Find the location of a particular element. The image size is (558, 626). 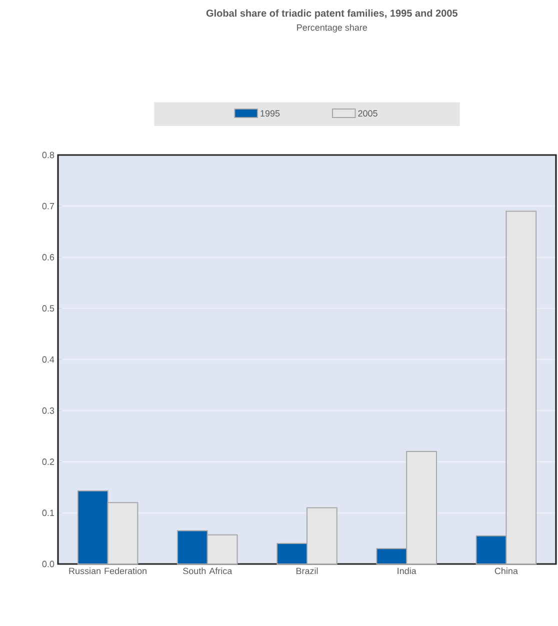

legend-label: 1995 is located at coordinates (270, 113).